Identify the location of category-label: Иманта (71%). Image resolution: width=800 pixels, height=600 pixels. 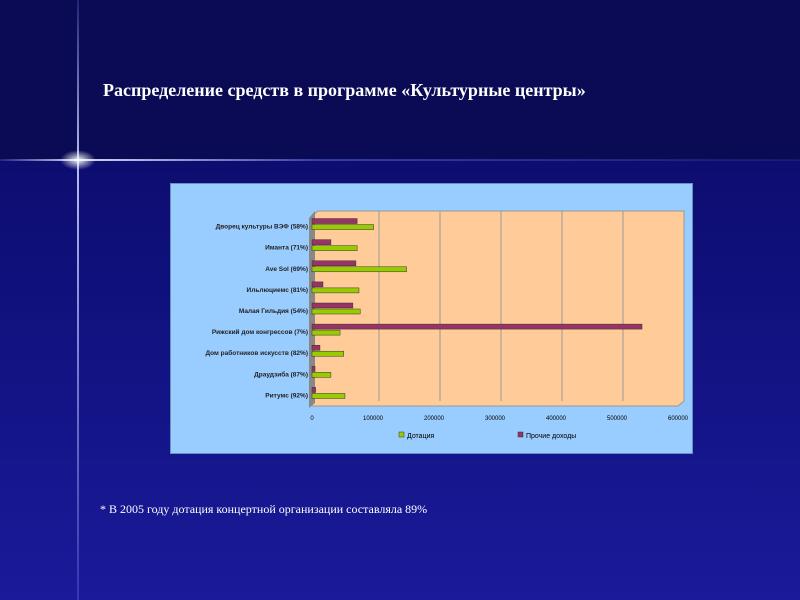
(286, 248).